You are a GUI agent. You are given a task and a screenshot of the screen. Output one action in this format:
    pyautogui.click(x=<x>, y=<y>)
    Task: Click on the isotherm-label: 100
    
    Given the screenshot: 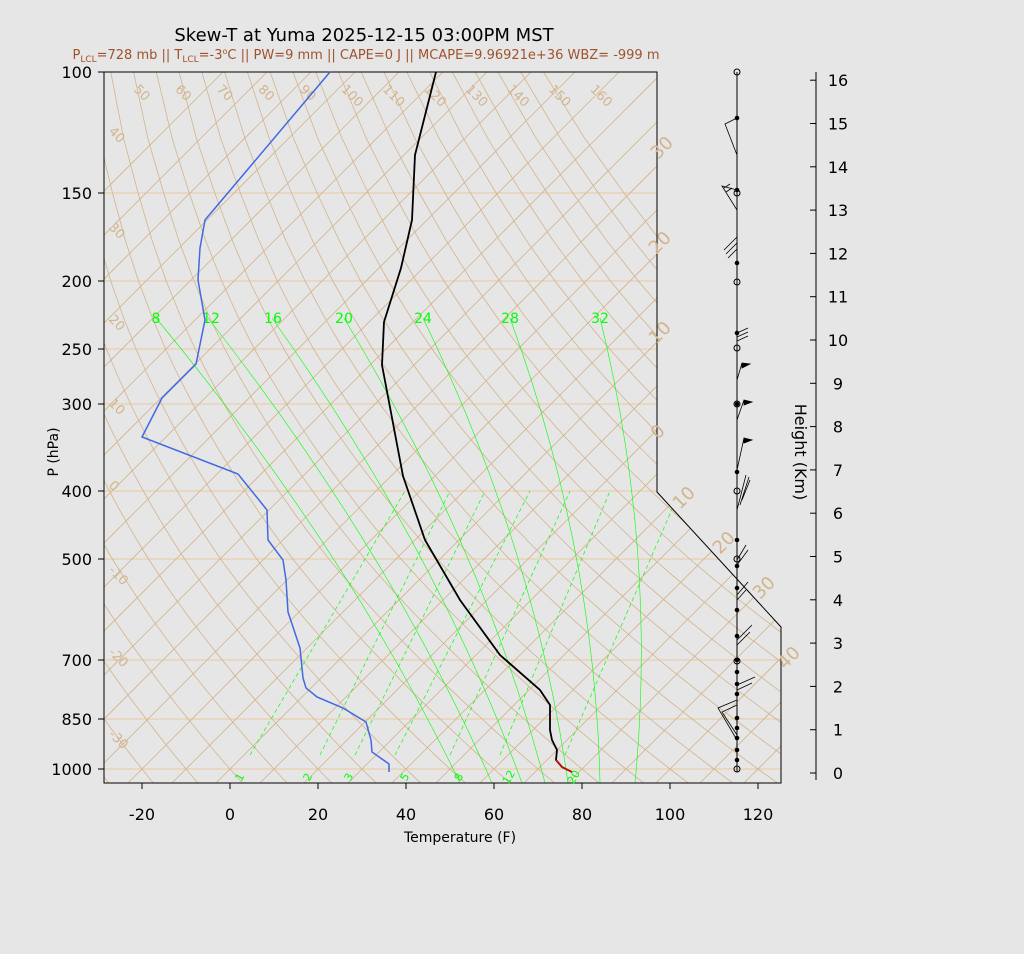 What is the action you would take?
    pyautogui.click(x=352, y=96)
    